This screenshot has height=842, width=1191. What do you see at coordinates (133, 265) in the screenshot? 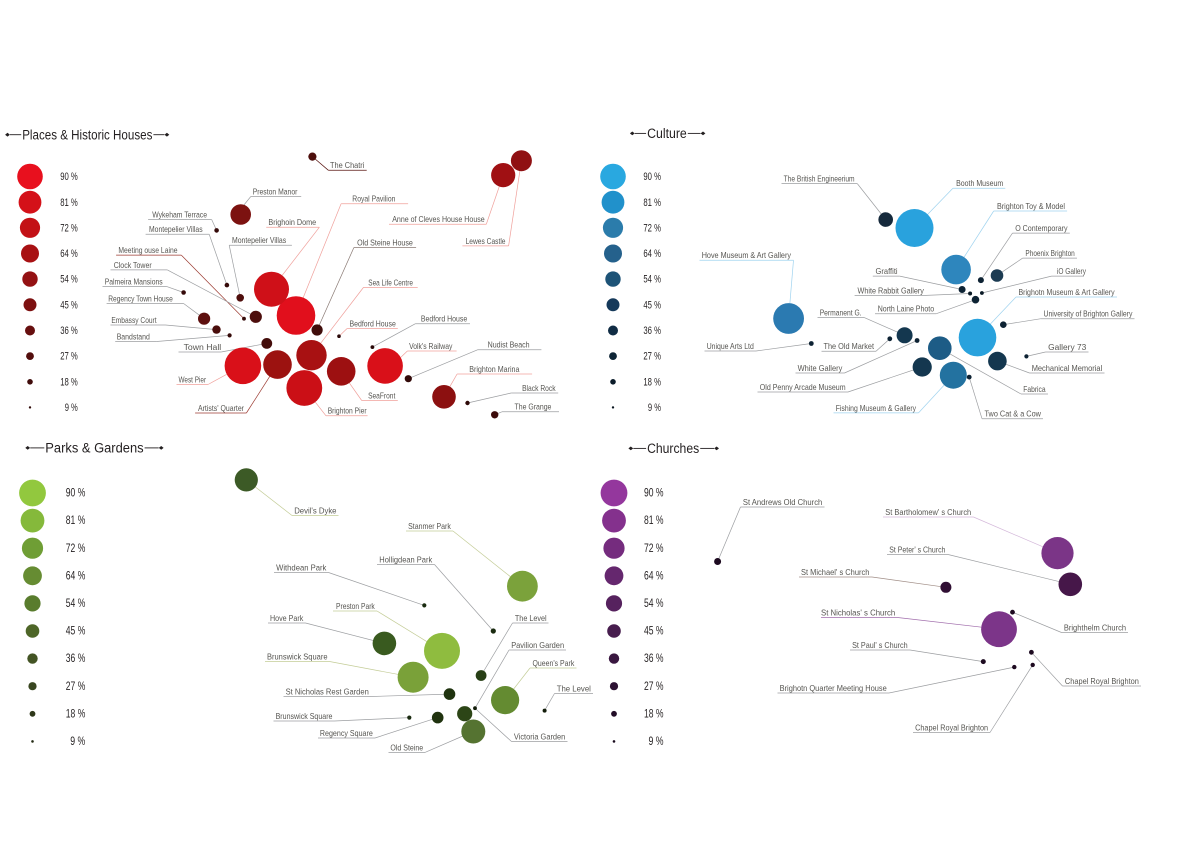
I see `svg-text: Clock Tower` at bounding box center [133, 265].